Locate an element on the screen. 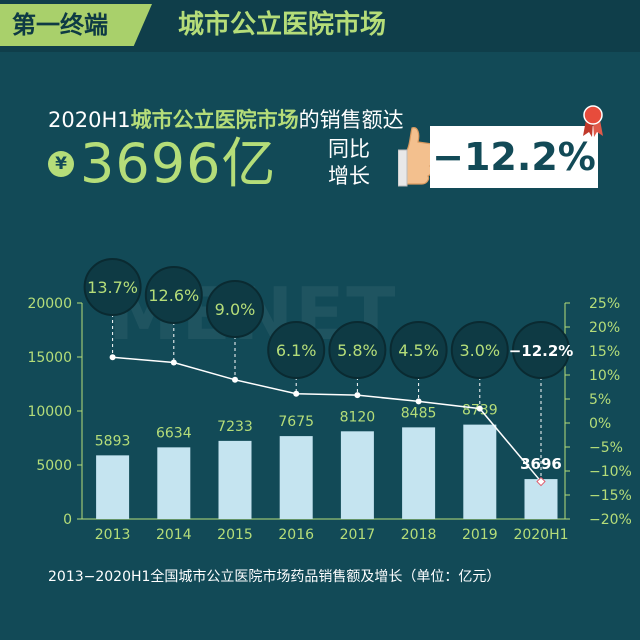 The image size is (640, 640). growth-bubble-label: 13.7% is located at coordinates (112, 287).